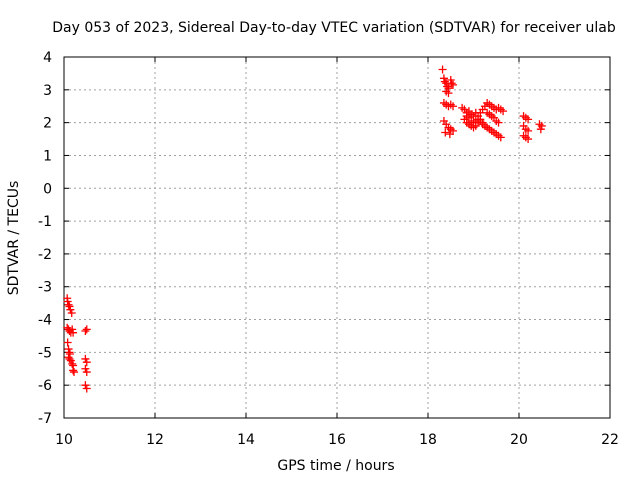 This screenshot has width=640, height=484. Describe the element at coordinates (47, 156) in the screenshot. I see `y-tick-label: 1` at that location.